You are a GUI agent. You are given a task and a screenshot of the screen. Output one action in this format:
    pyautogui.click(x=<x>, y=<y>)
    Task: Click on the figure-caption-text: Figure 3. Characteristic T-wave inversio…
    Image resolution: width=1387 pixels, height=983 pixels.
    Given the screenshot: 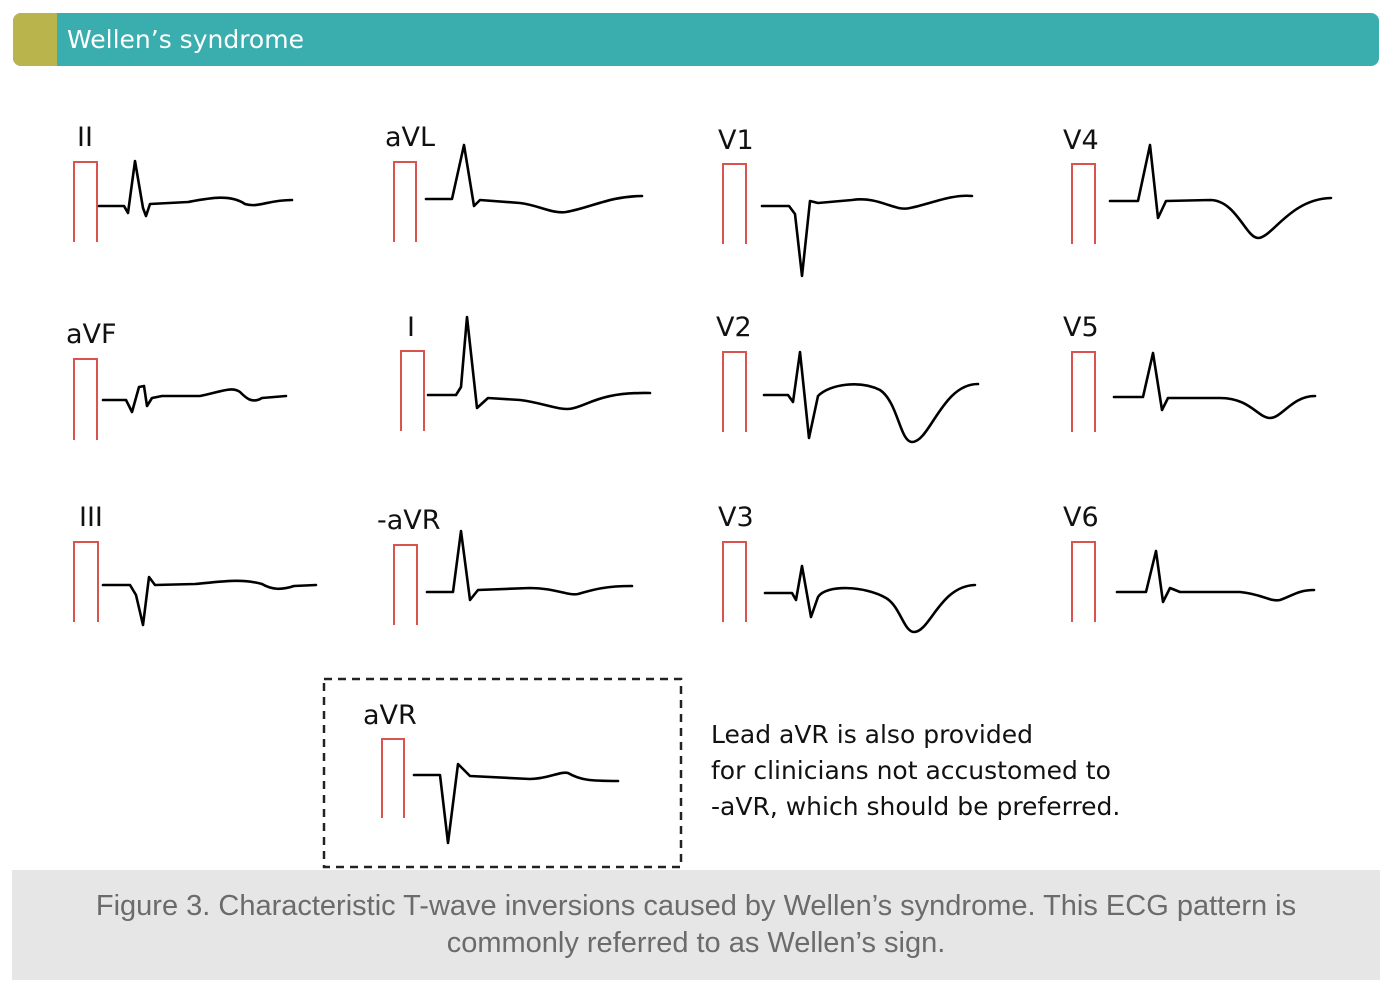 What is the action you would take?
    pyautogui.click(x=696, y=924)
    